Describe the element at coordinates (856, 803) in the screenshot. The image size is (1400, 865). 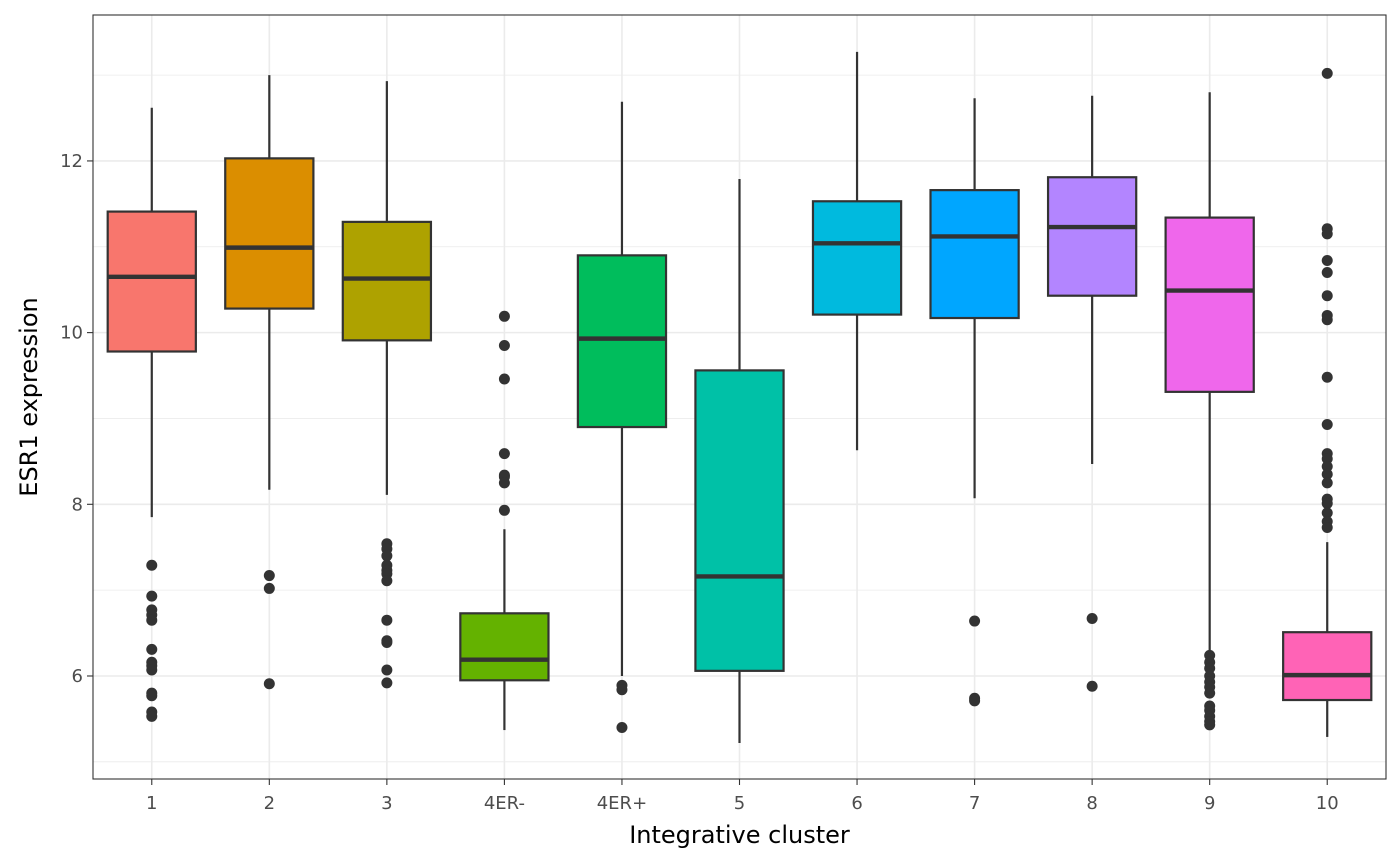
I see `x-tick-label: 6` at that location.